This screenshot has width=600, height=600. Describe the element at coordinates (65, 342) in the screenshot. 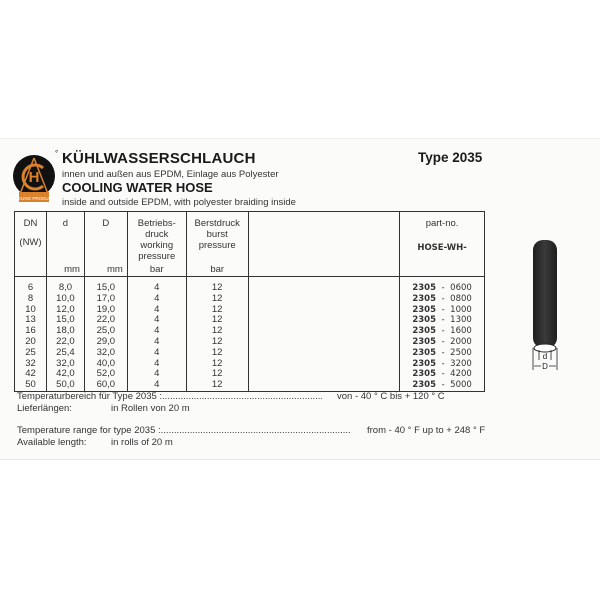

I see `cell-d: 22,0` at that location.